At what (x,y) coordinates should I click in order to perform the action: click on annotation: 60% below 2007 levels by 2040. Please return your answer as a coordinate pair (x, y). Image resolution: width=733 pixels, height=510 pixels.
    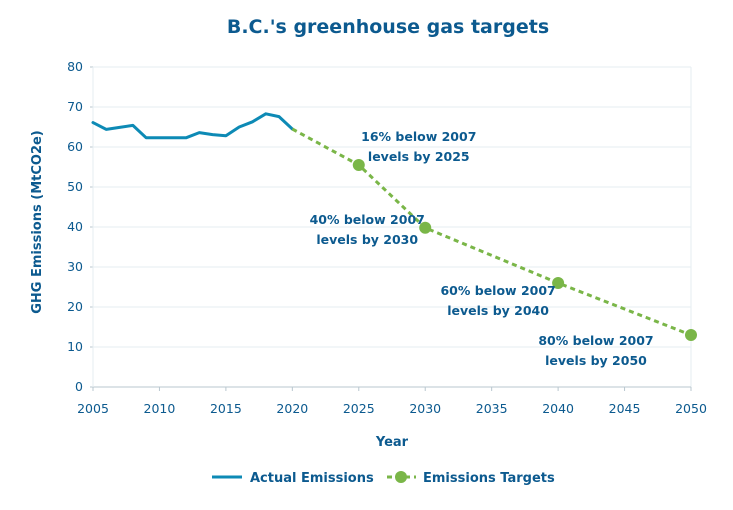
    Looking at the image, I should click on (497, 300).